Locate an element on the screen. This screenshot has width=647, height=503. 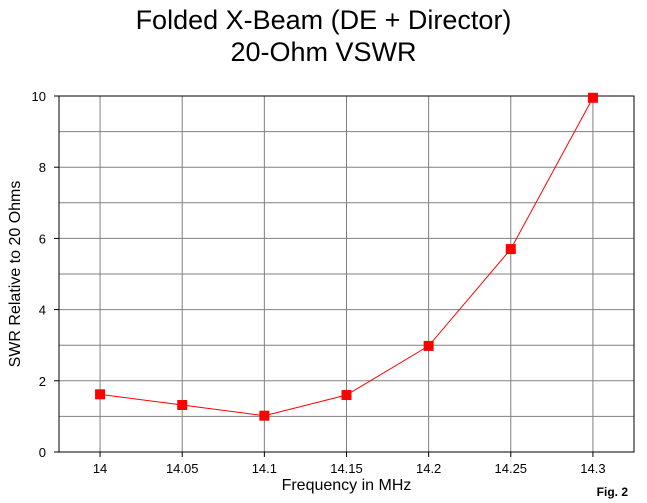
y-tick-label: 4 is located at coordinates (42, 310).